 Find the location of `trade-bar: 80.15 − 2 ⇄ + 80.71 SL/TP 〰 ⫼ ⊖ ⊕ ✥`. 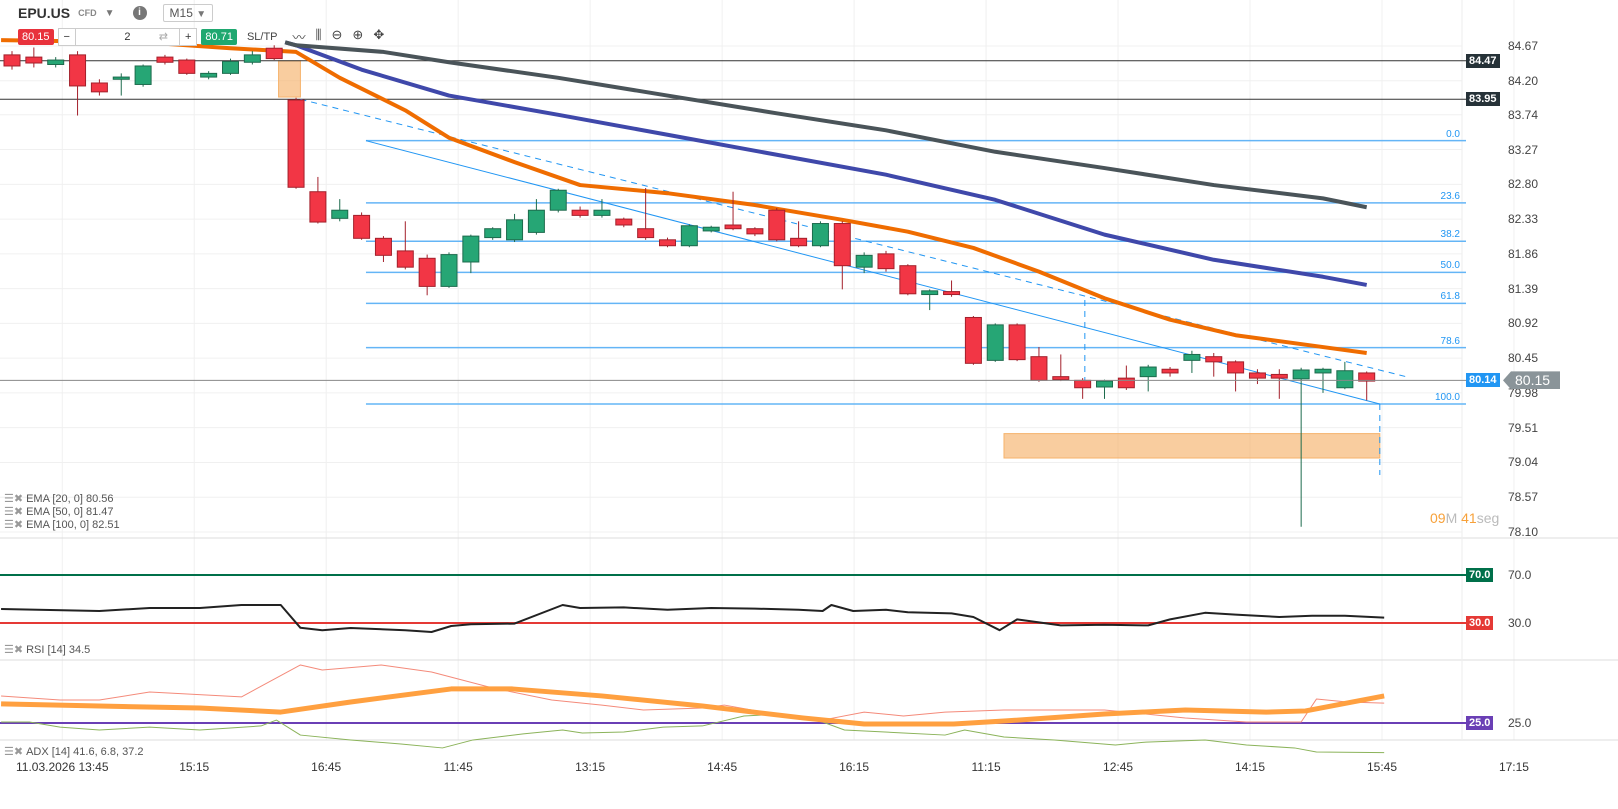

trade-bar: 80.15 − 2 ⇄ + 80.71 SL/TP 〰 ⫼ ⊖ ⊕ ✥ is located at coordinates (203, 36).